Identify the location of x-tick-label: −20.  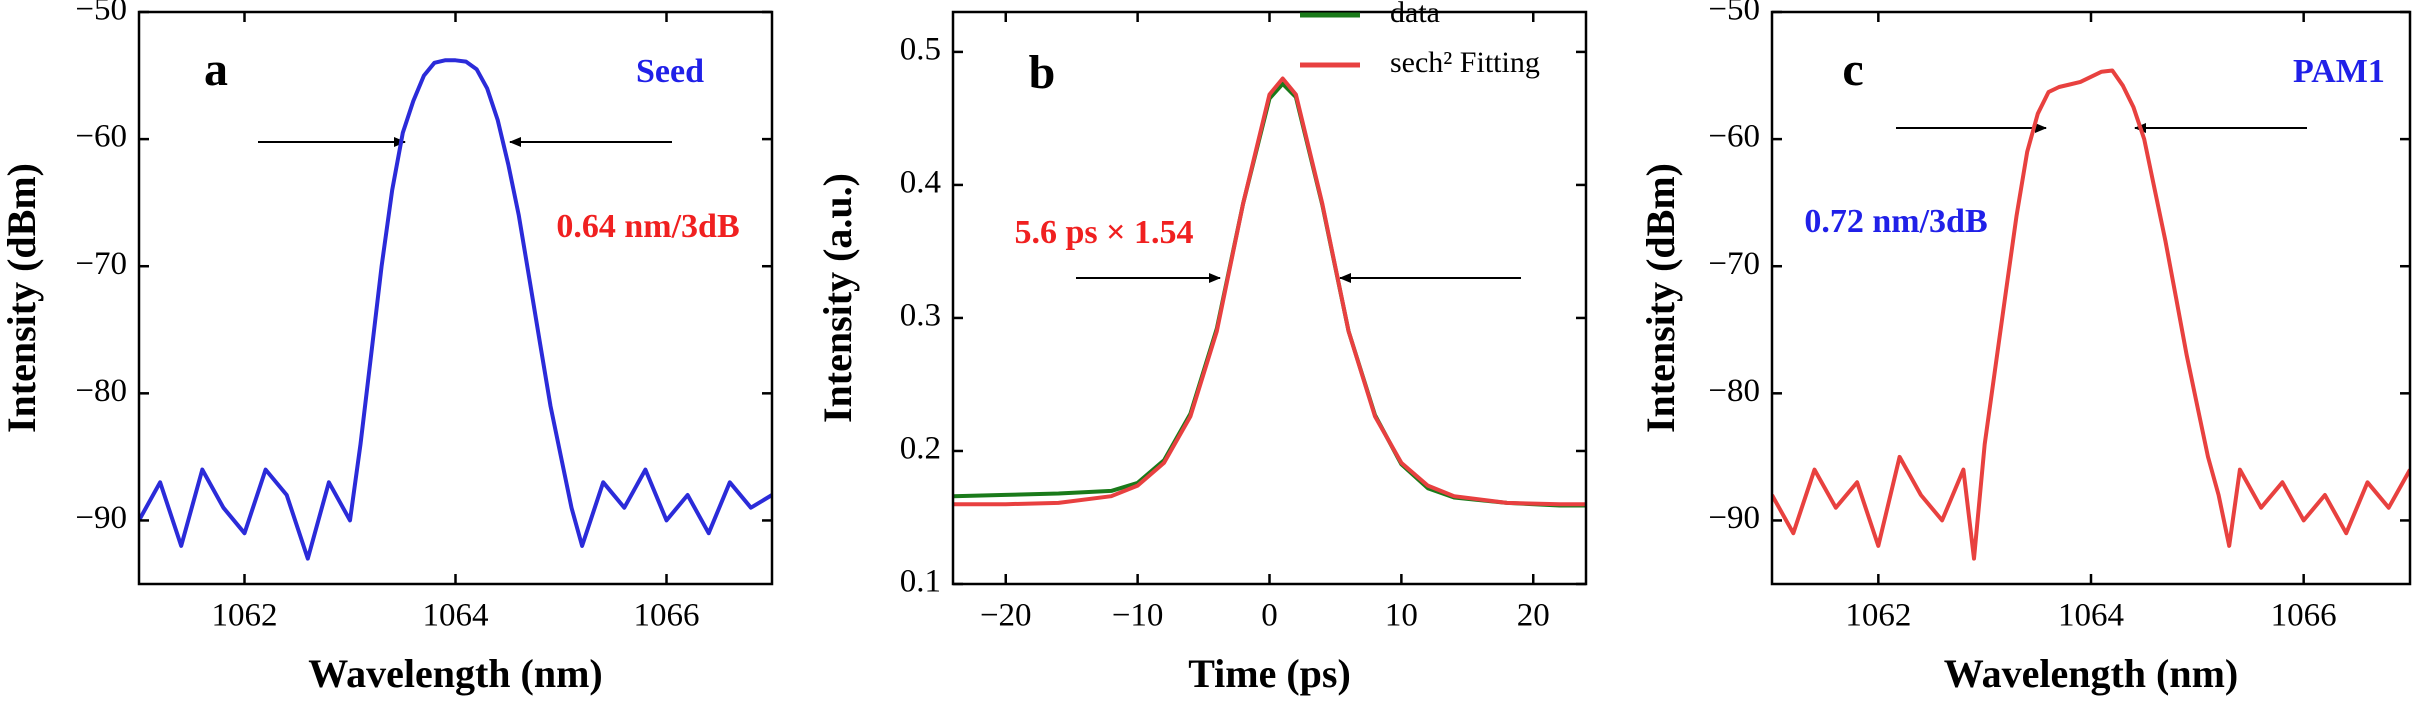
(1006, 616).